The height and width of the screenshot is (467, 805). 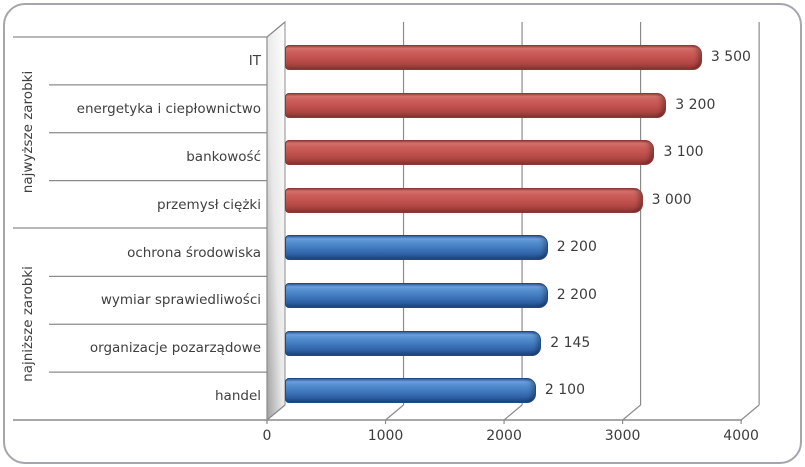 What do you see at coordinates (194, 252) in the screenshot?
I see `category-label: ochrona środowiska` at bounding box center [194, 252].